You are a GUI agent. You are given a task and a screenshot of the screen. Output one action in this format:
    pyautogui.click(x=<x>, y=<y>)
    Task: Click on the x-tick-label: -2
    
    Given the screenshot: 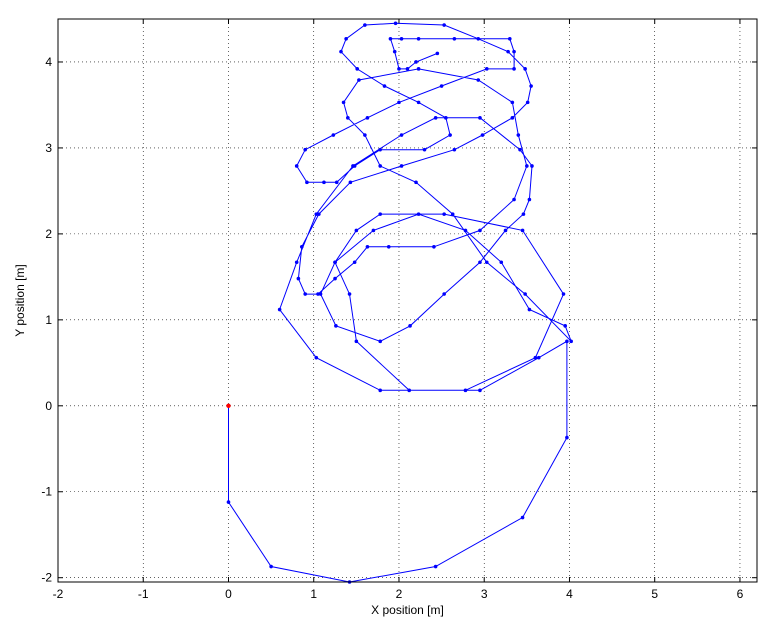 What is the action you would take?
    pyautogui.click(x=58, y=594)
    